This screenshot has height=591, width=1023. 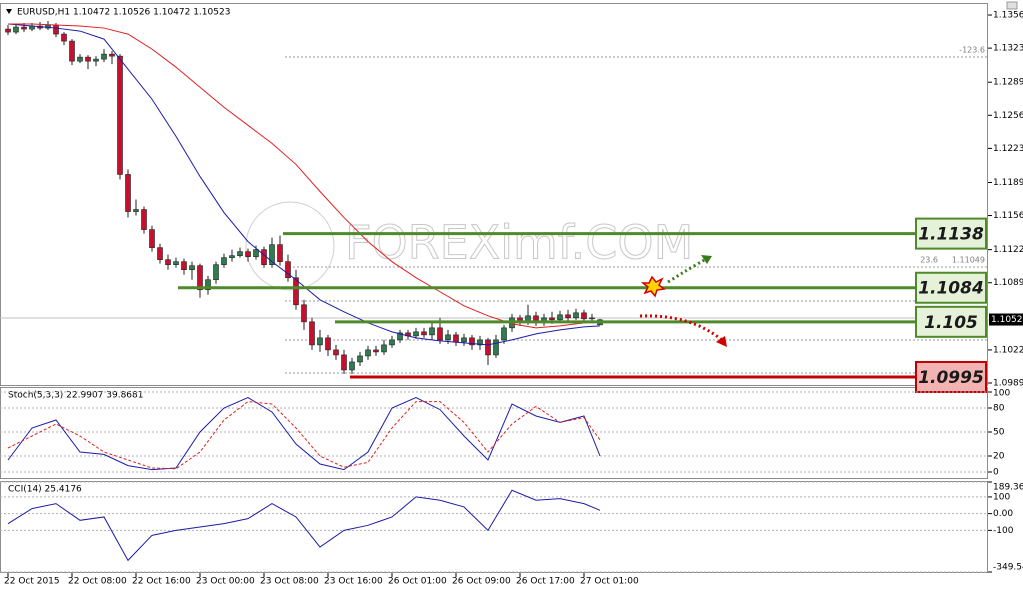 I want to click on fib-label: 23.6, so click(x=929, y=260).